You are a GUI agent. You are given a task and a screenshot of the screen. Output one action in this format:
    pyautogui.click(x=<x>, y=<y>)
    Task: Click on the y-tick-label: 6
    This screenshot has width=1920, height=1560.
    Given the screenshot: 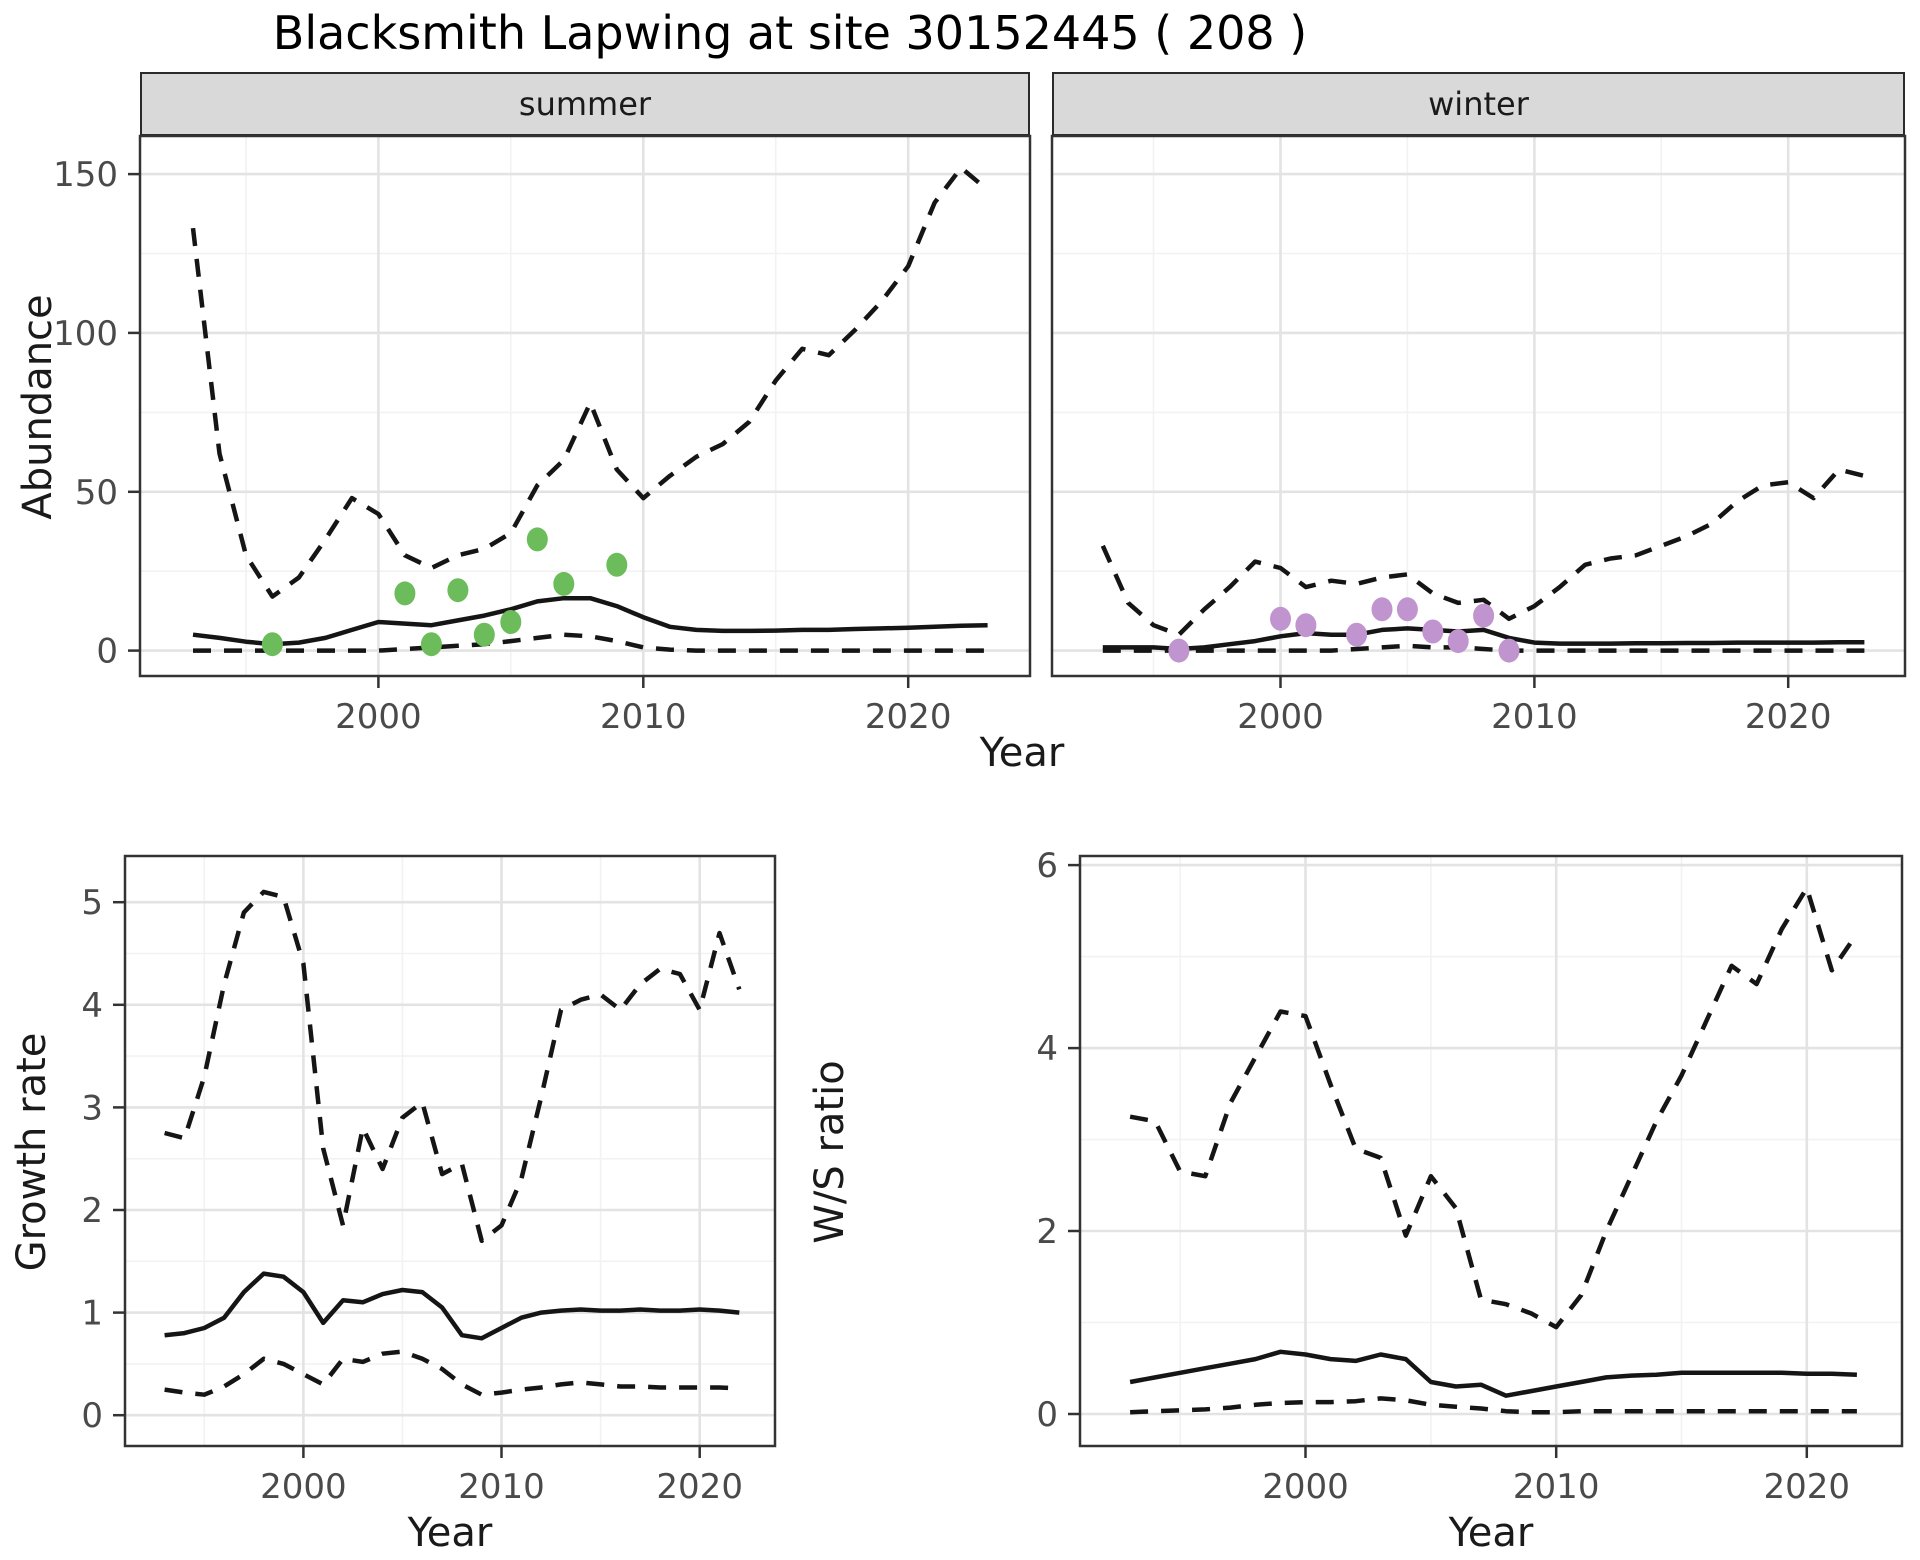 What is the action you would take?
    pyautogui.click(x=1047, y=866)
    